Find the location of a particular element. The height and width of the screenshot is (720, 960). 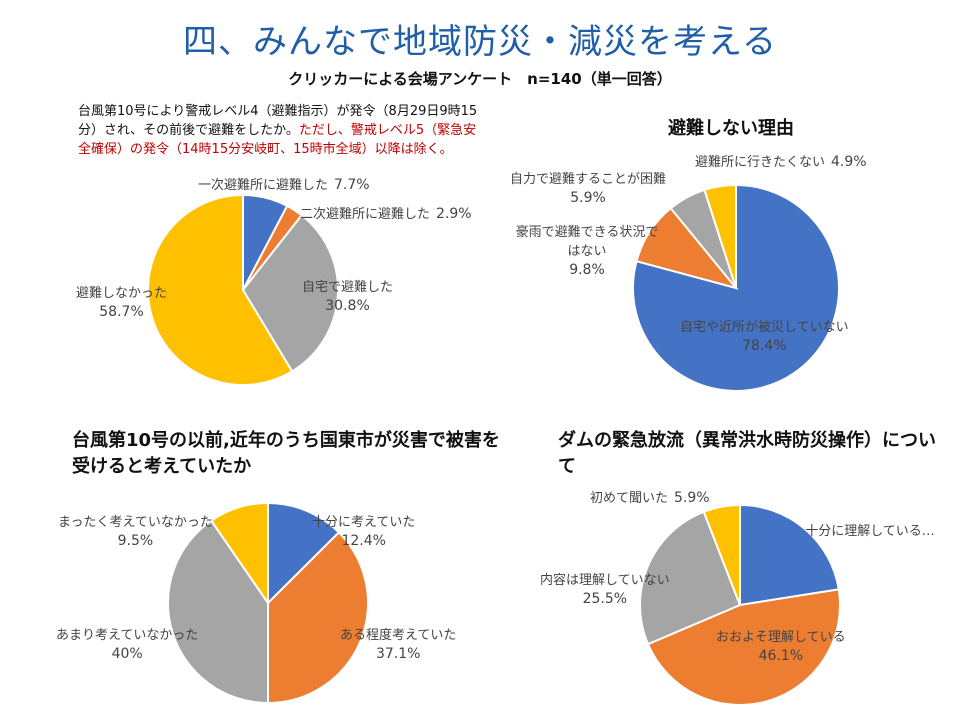

chart3-label-3: まったく考えていなかった 9.5% is located at coordinates (135, 532).